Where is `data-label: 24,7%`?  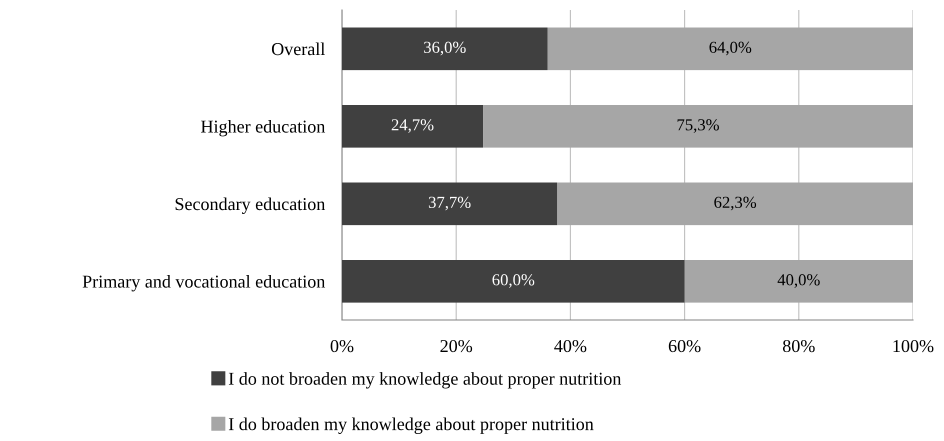
data-label: 24,7% is located at coordinates (413, 126).